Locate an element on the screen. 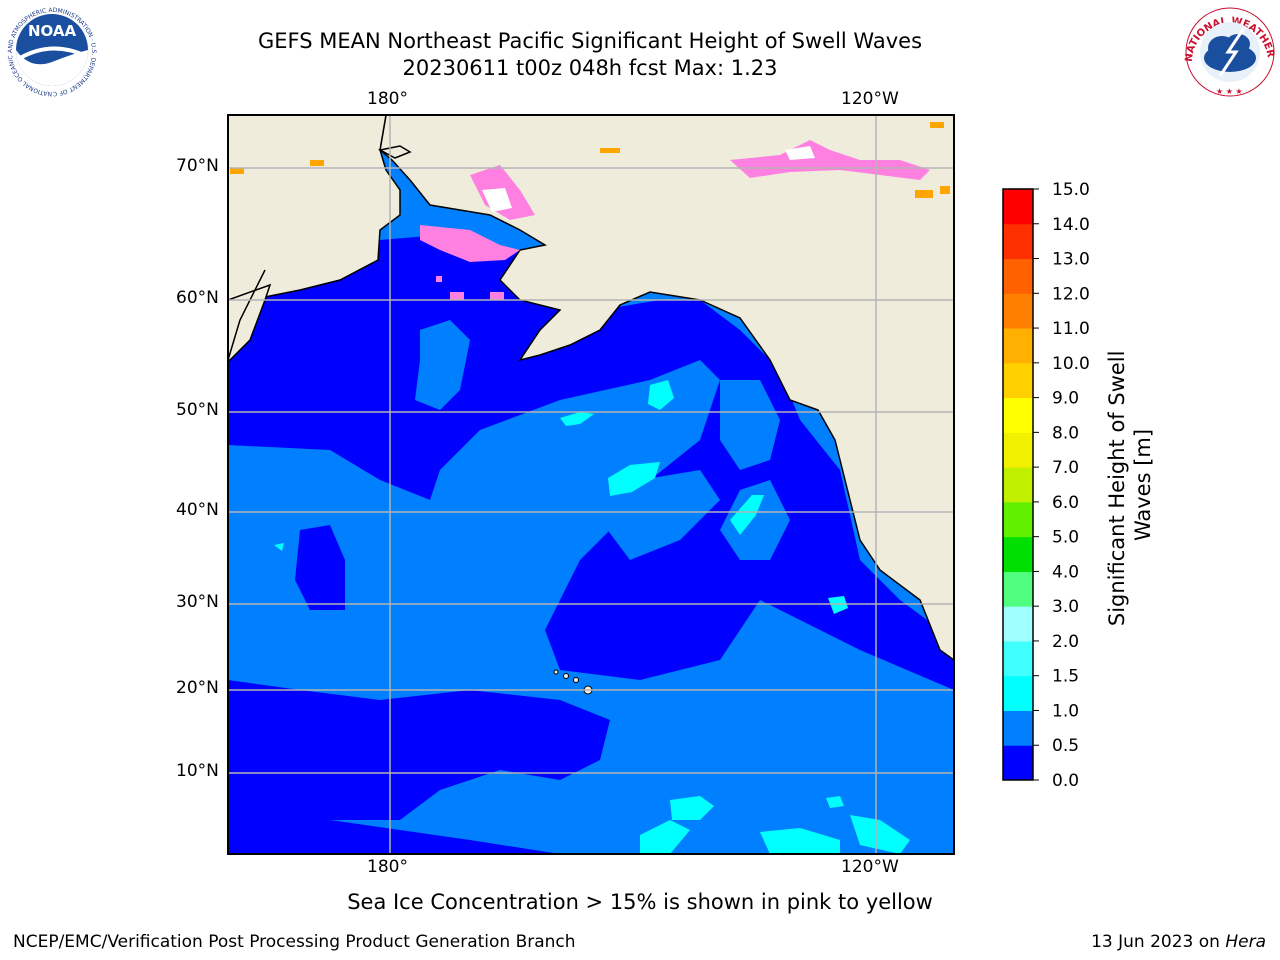 Image resolution: width=1280 pixels, height=960 pixels. colorbar-tick-label: 5.0 is located at coordinates (1065, 538).